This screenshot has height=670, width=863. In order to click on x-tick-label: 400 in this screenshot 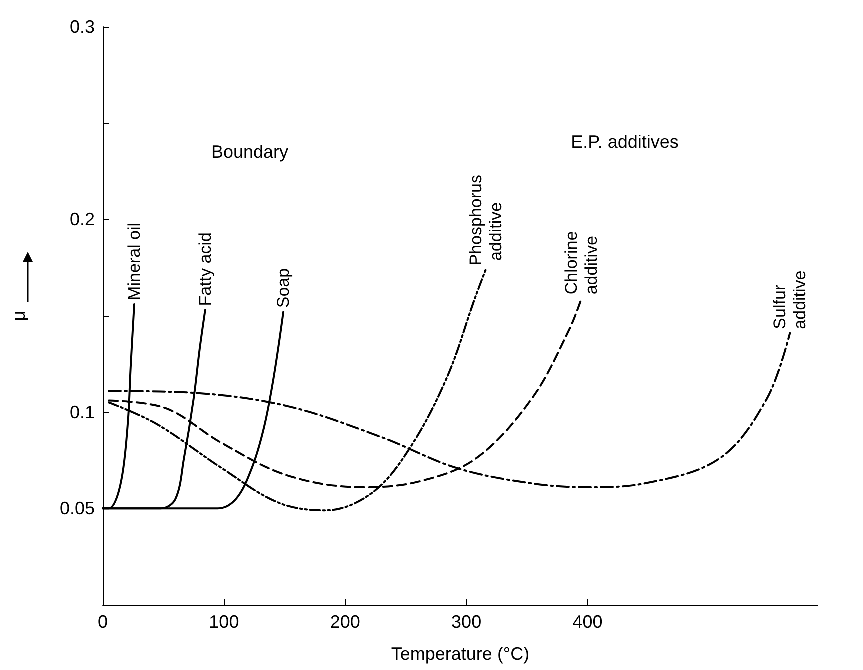, I will do `click(587, 622)`.